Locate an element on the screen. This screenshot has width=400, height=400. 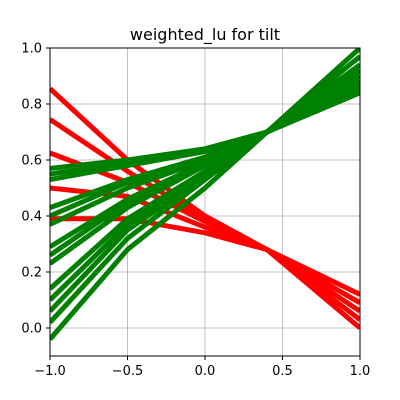
chart-title: weighted_lu for tilt is located at coordinates (205, 35).